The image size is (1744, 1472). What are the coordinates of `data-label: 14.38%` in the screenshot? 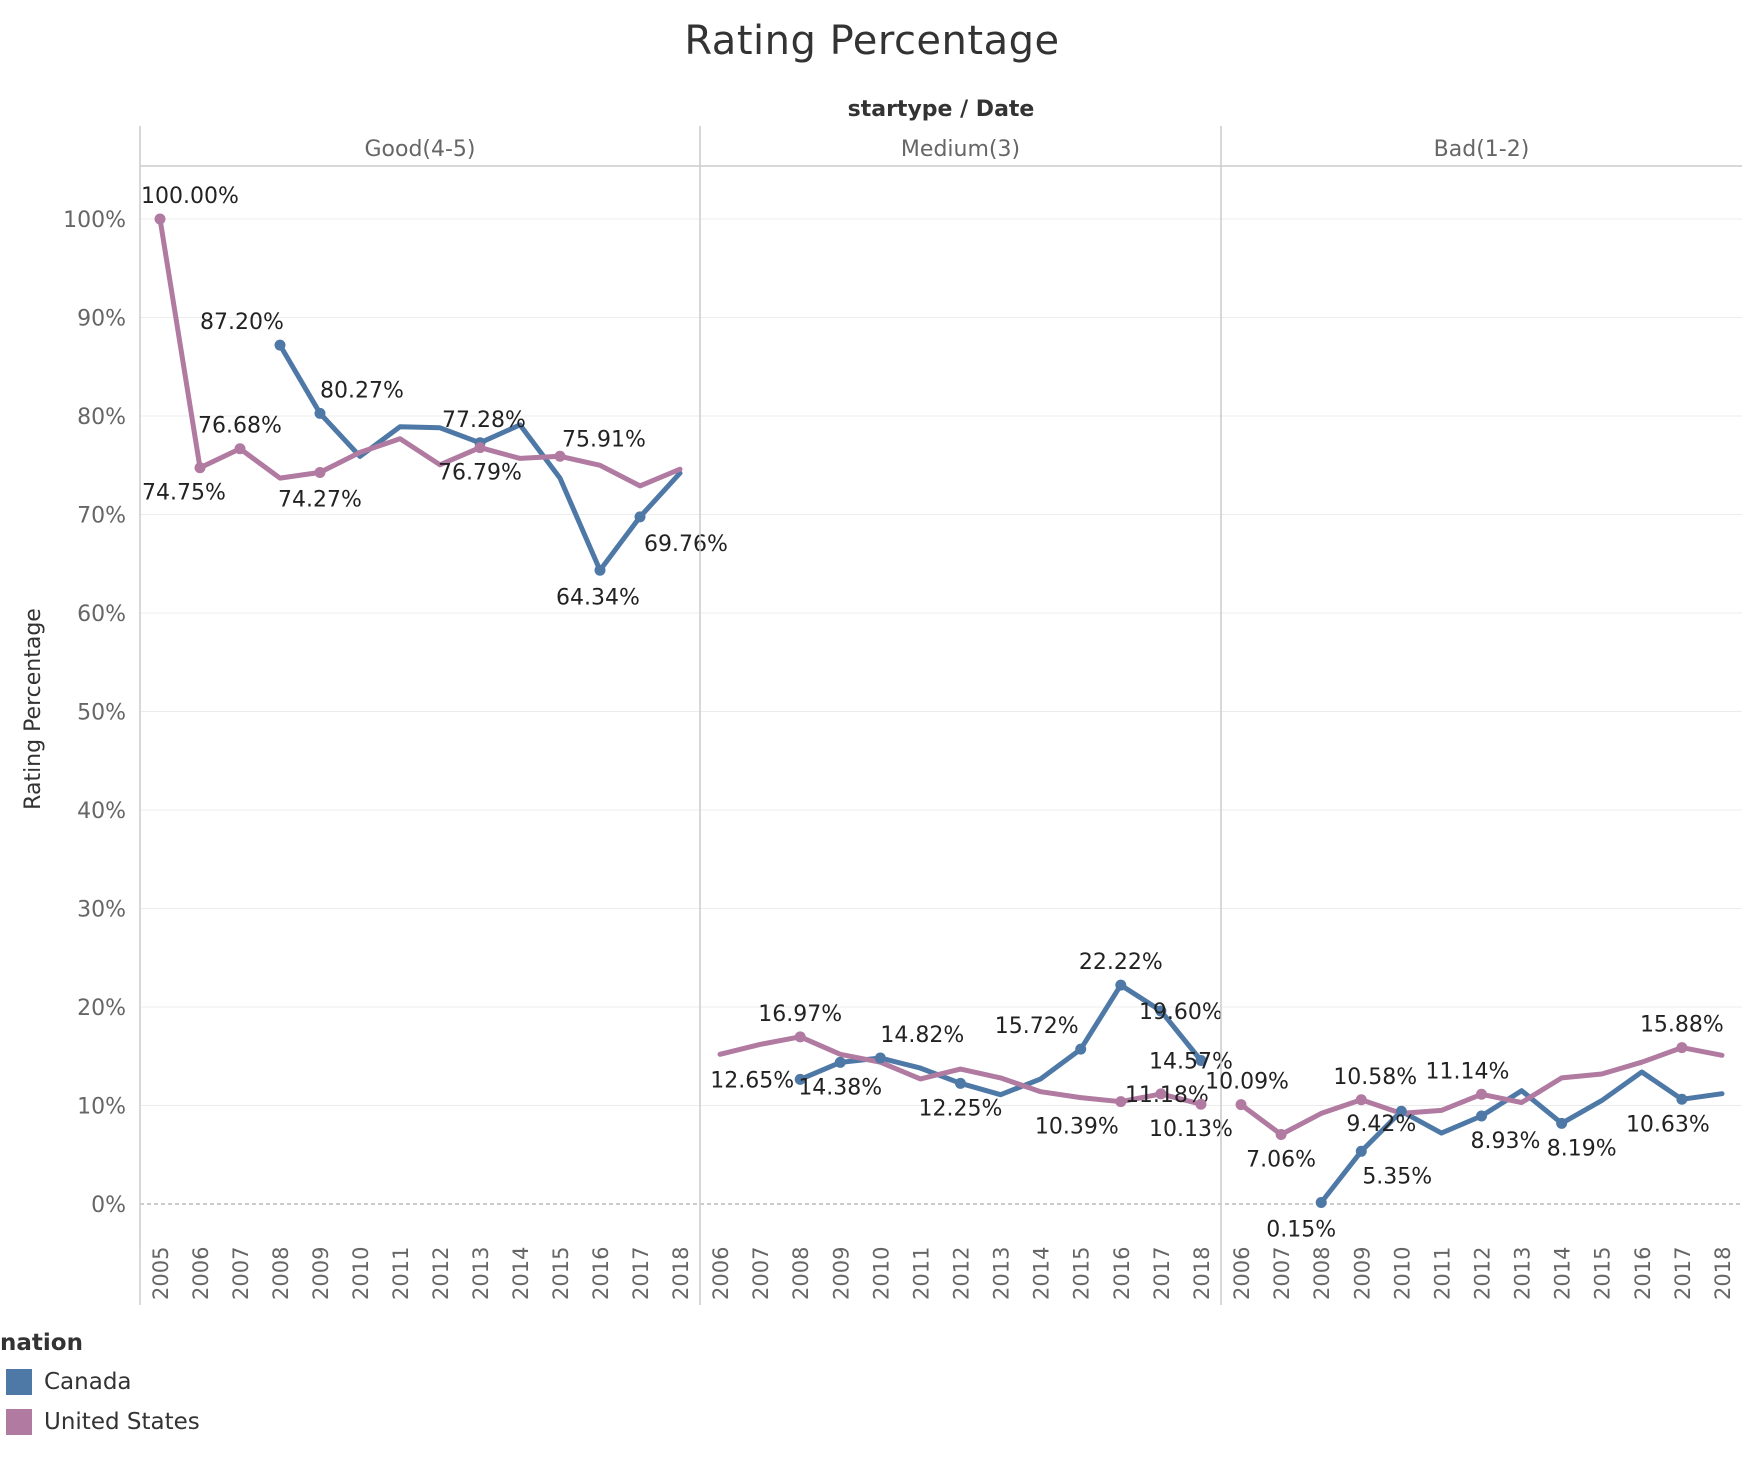 It's located at (840, 1087).